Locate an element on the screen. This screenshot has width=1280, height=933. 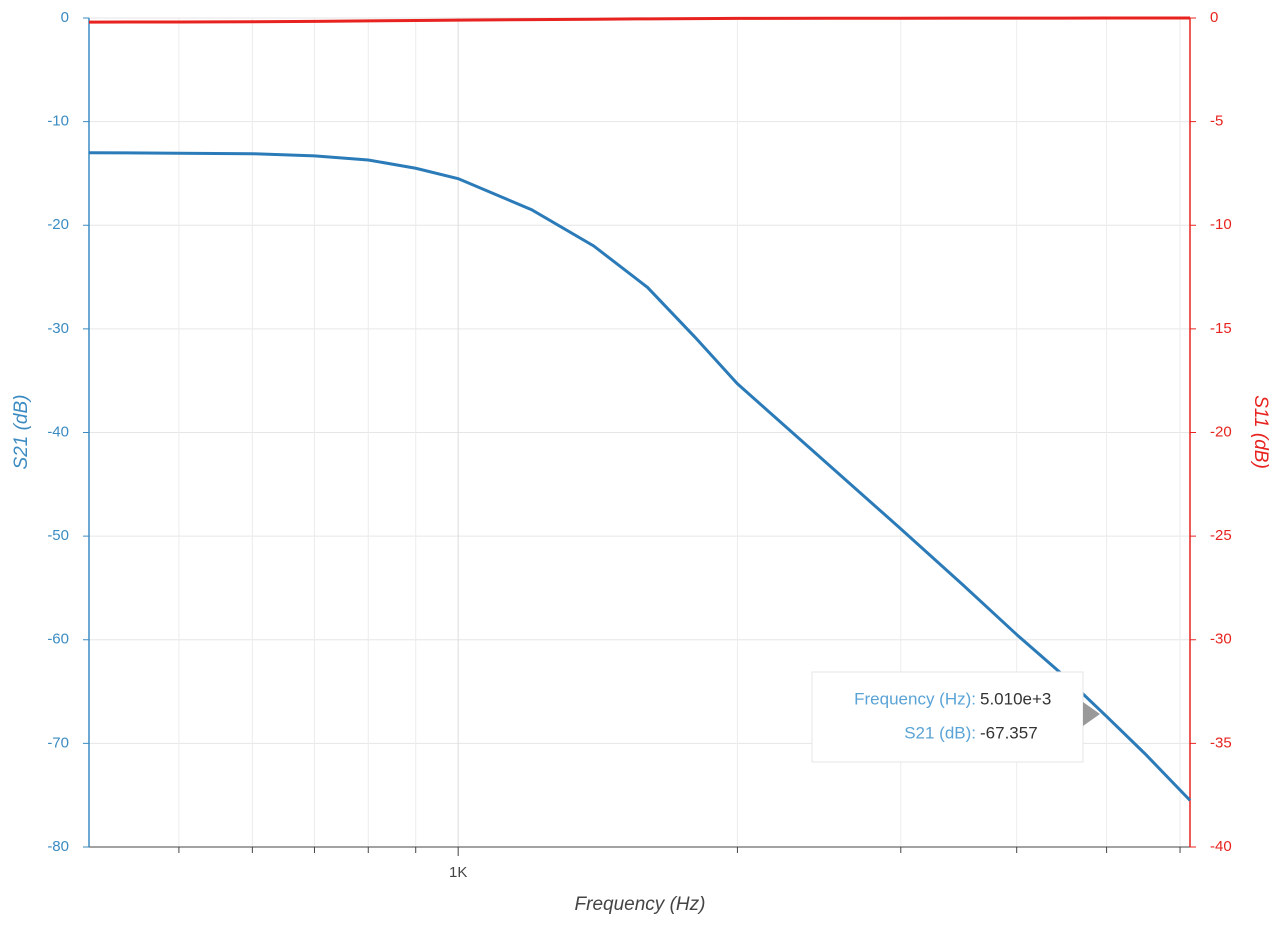
y2-tick-label: -30 is located at coordinates (1221, 639).